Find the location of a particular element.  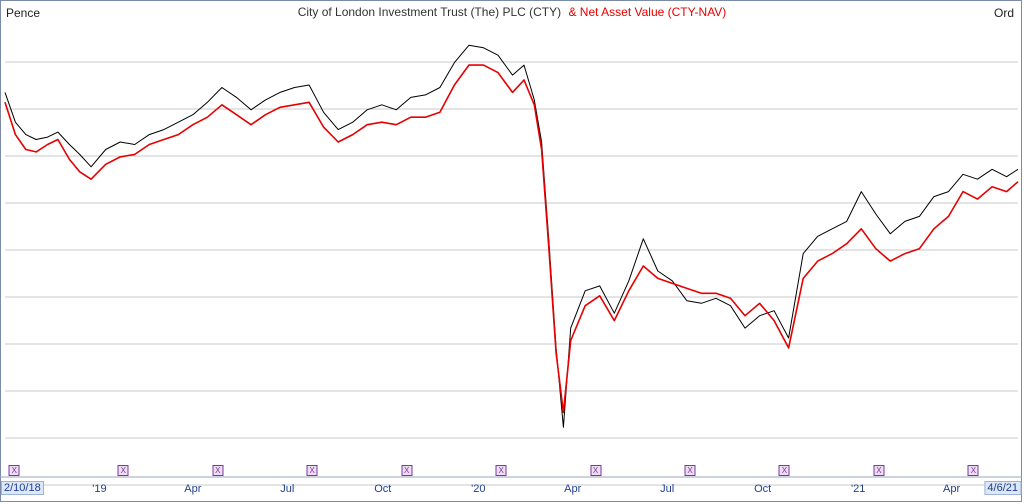

share-class-label: Ord is located at coordinates (1003, 13).